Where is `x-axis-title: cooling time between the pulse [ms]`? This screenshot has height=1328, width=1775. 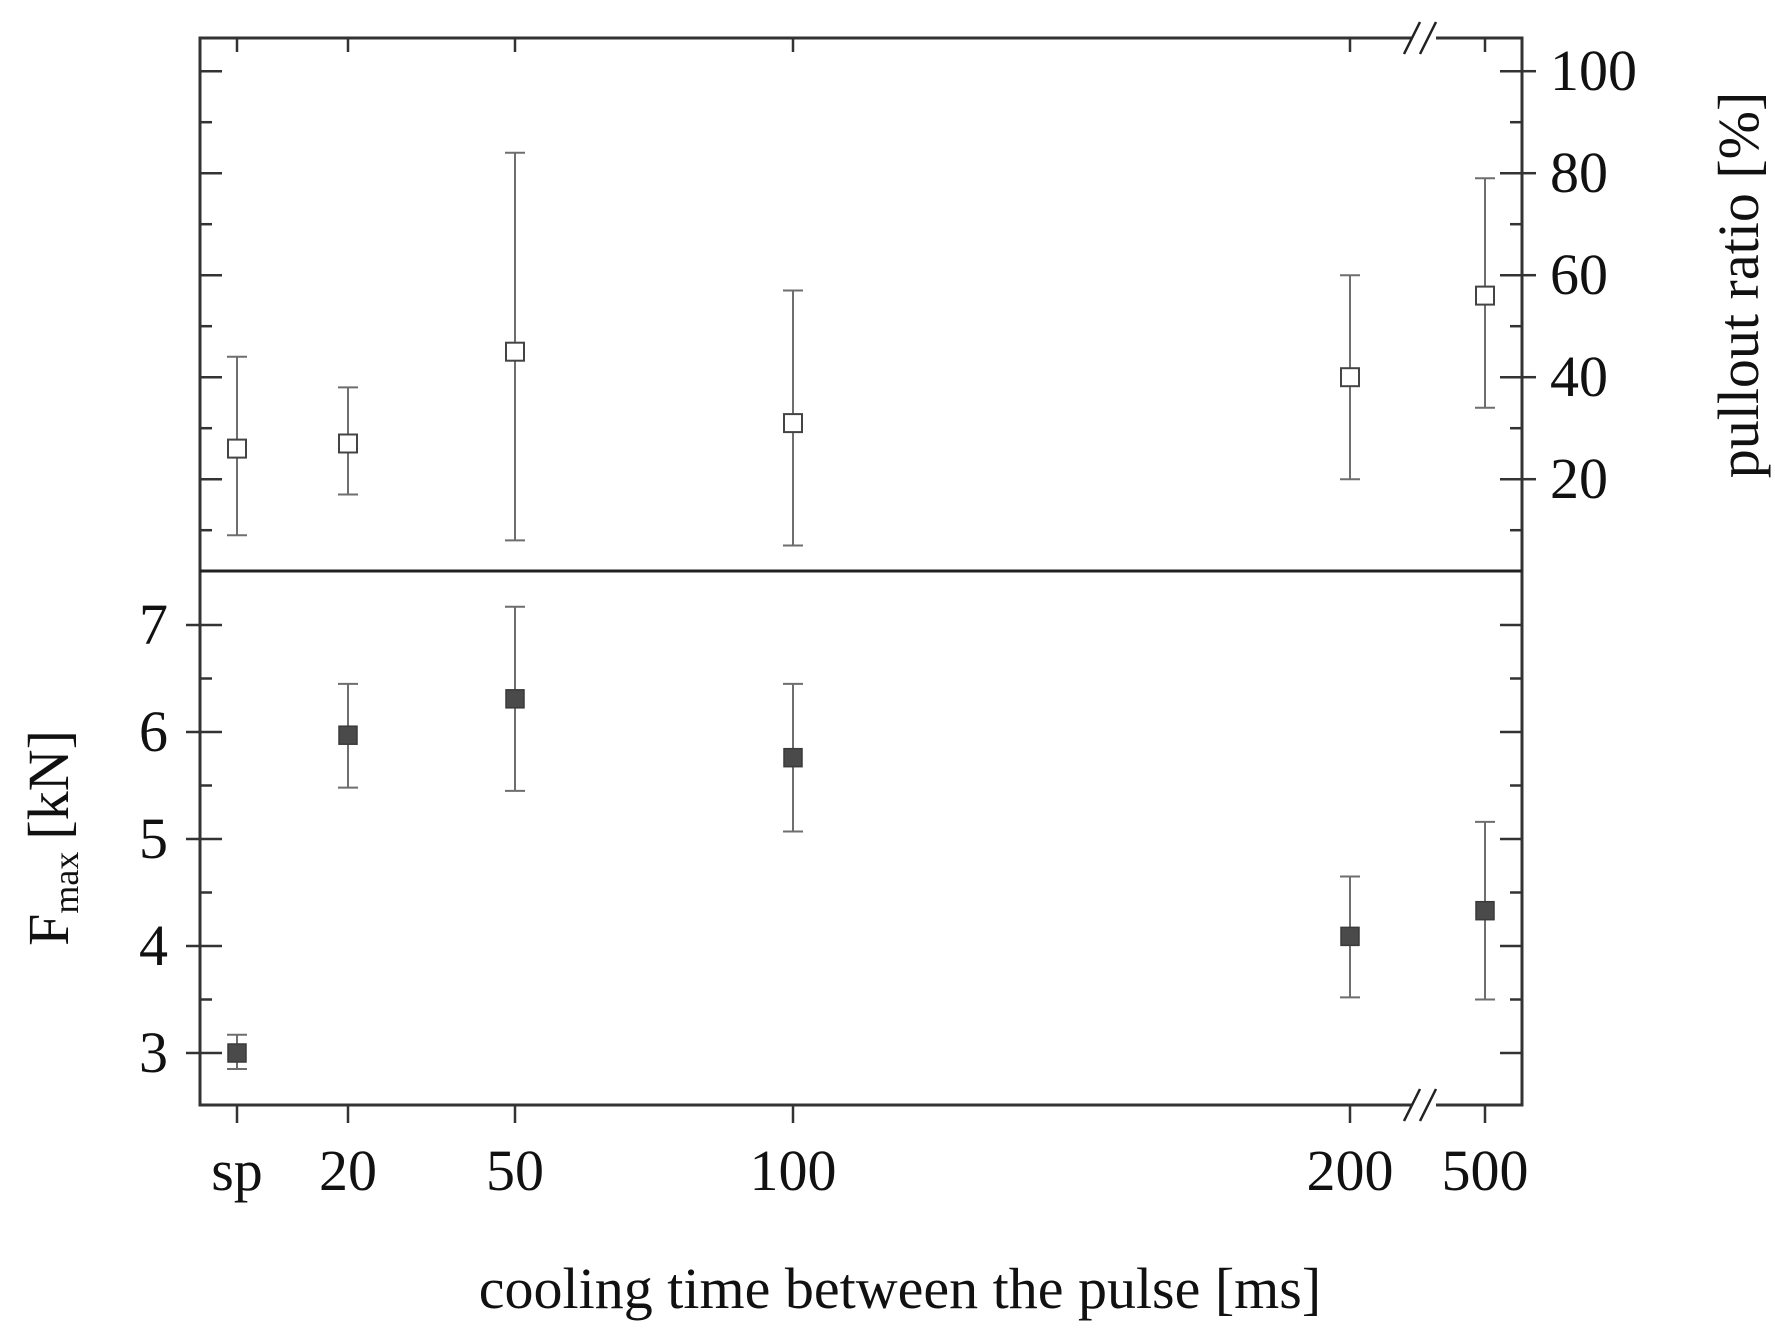
x-axis-title: cooling time between the pulse [ms] is located at coordinates (900, 1288).